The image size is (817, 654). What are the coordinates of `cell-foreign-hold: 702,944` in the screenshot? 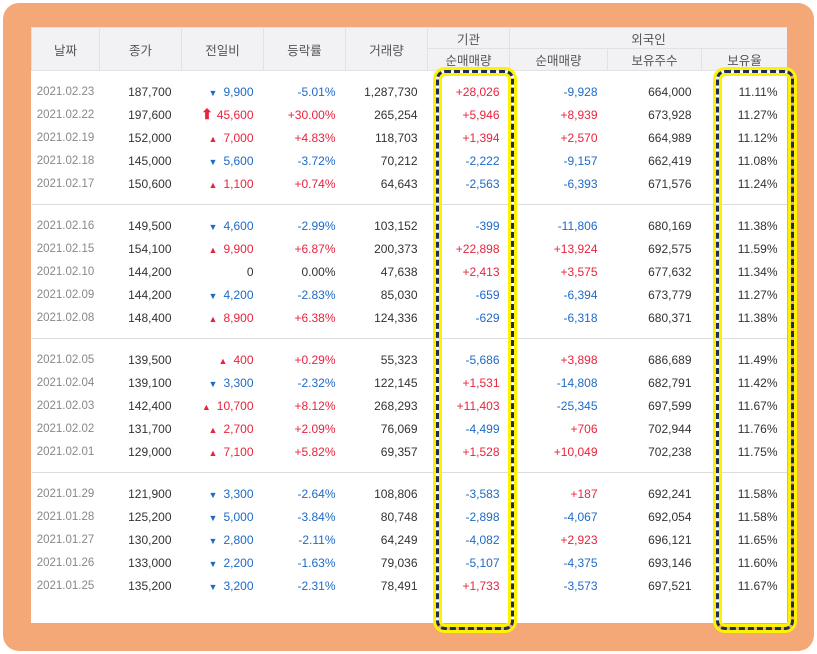 It's located at (670, 428).